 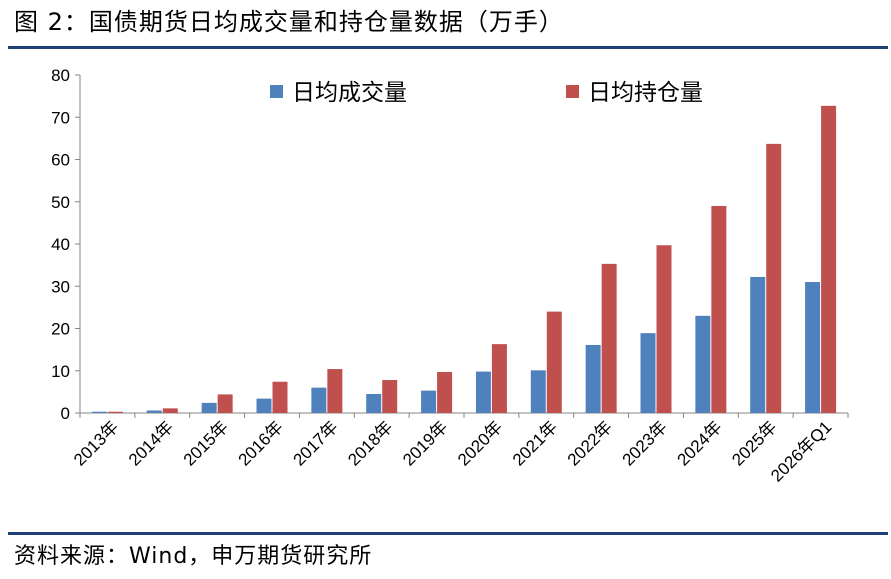 What do you see at coordinates (315, 443) in the screenshot?
I see `x-tick-label: 2017年` at bounding box center [315, 443].